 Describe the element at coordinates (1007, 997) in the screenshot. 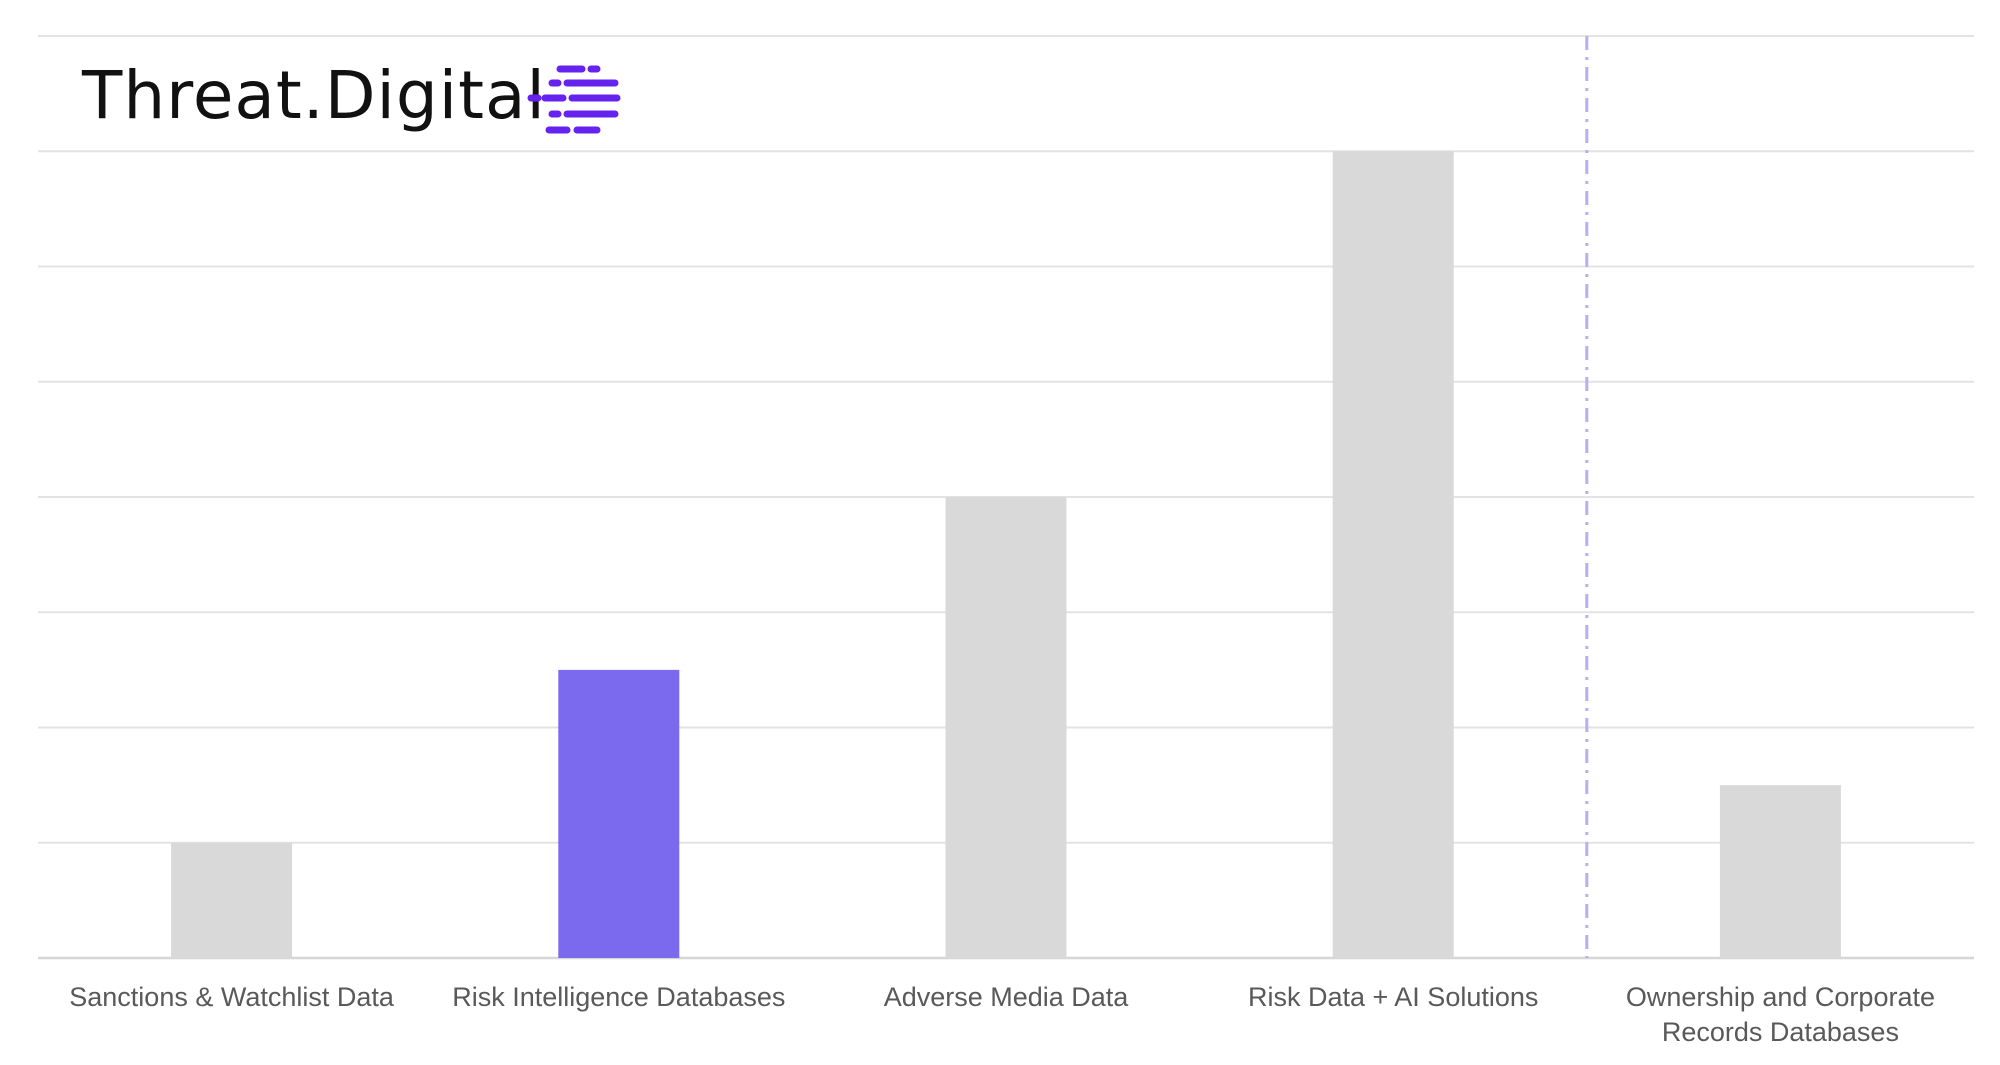

I see `category-label: Adverse Media Data` at that location.